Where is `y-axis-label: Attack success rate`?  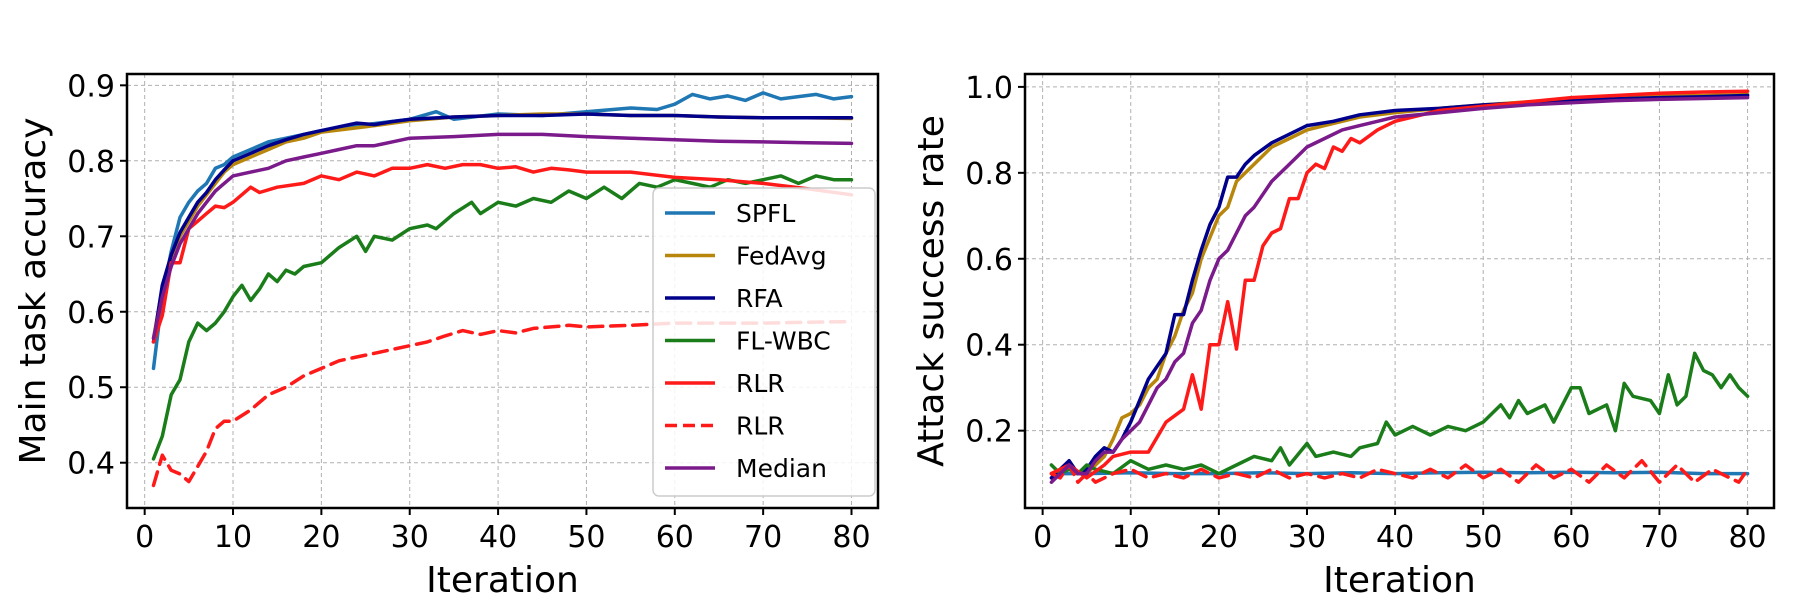
y-axis-label: Attack success rate is located at coordinates (931, 291).